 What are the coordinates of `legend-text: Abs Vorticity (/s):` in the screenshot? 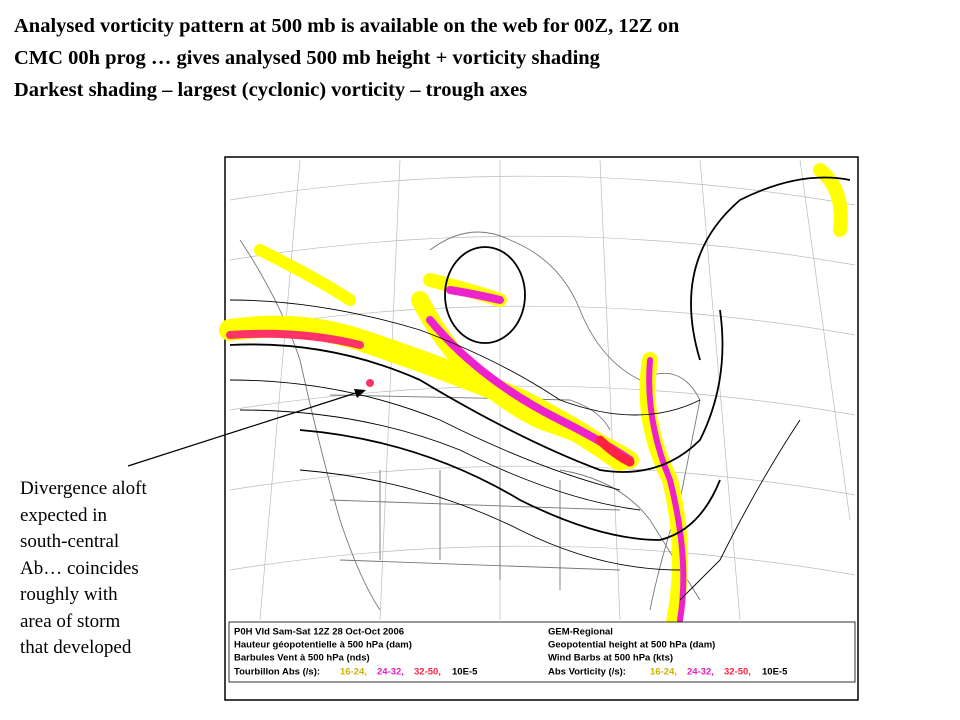 It's located at (587, 672).